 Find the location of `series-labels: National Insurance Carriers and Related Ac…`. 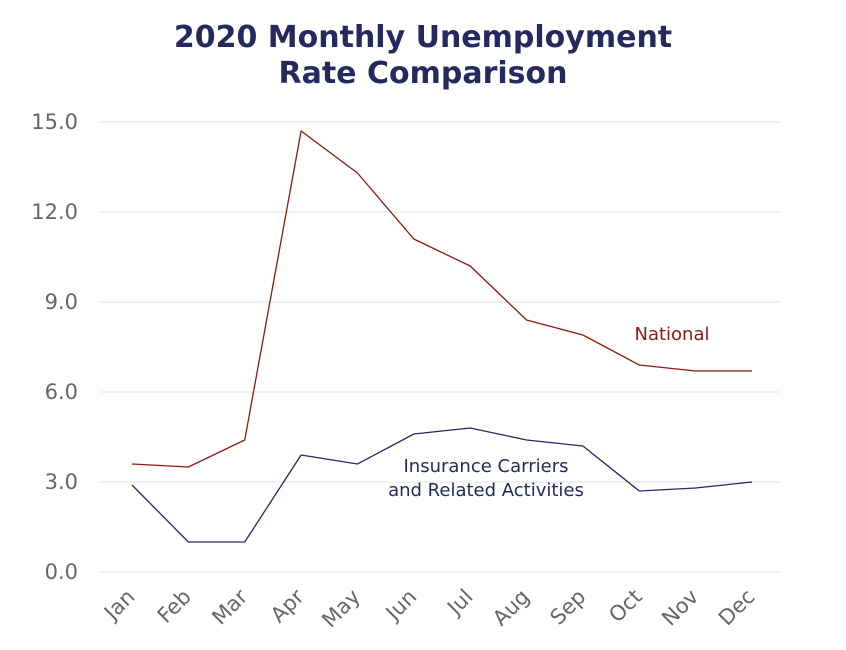

series-labels: National Insurance Carriers and Related Ac… is located at coordinates (548, 412).